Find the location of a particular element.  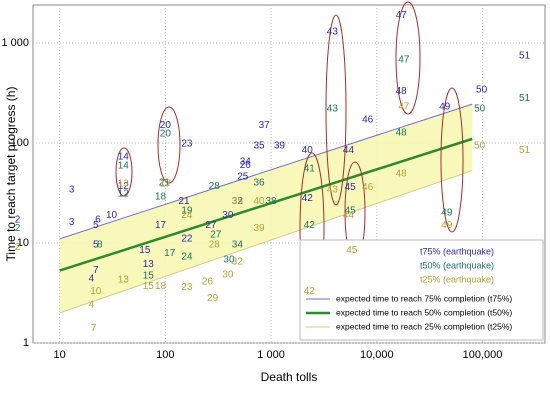

y-axis-title: Time to reach target progress (h) is located at coordinates (11, 174).